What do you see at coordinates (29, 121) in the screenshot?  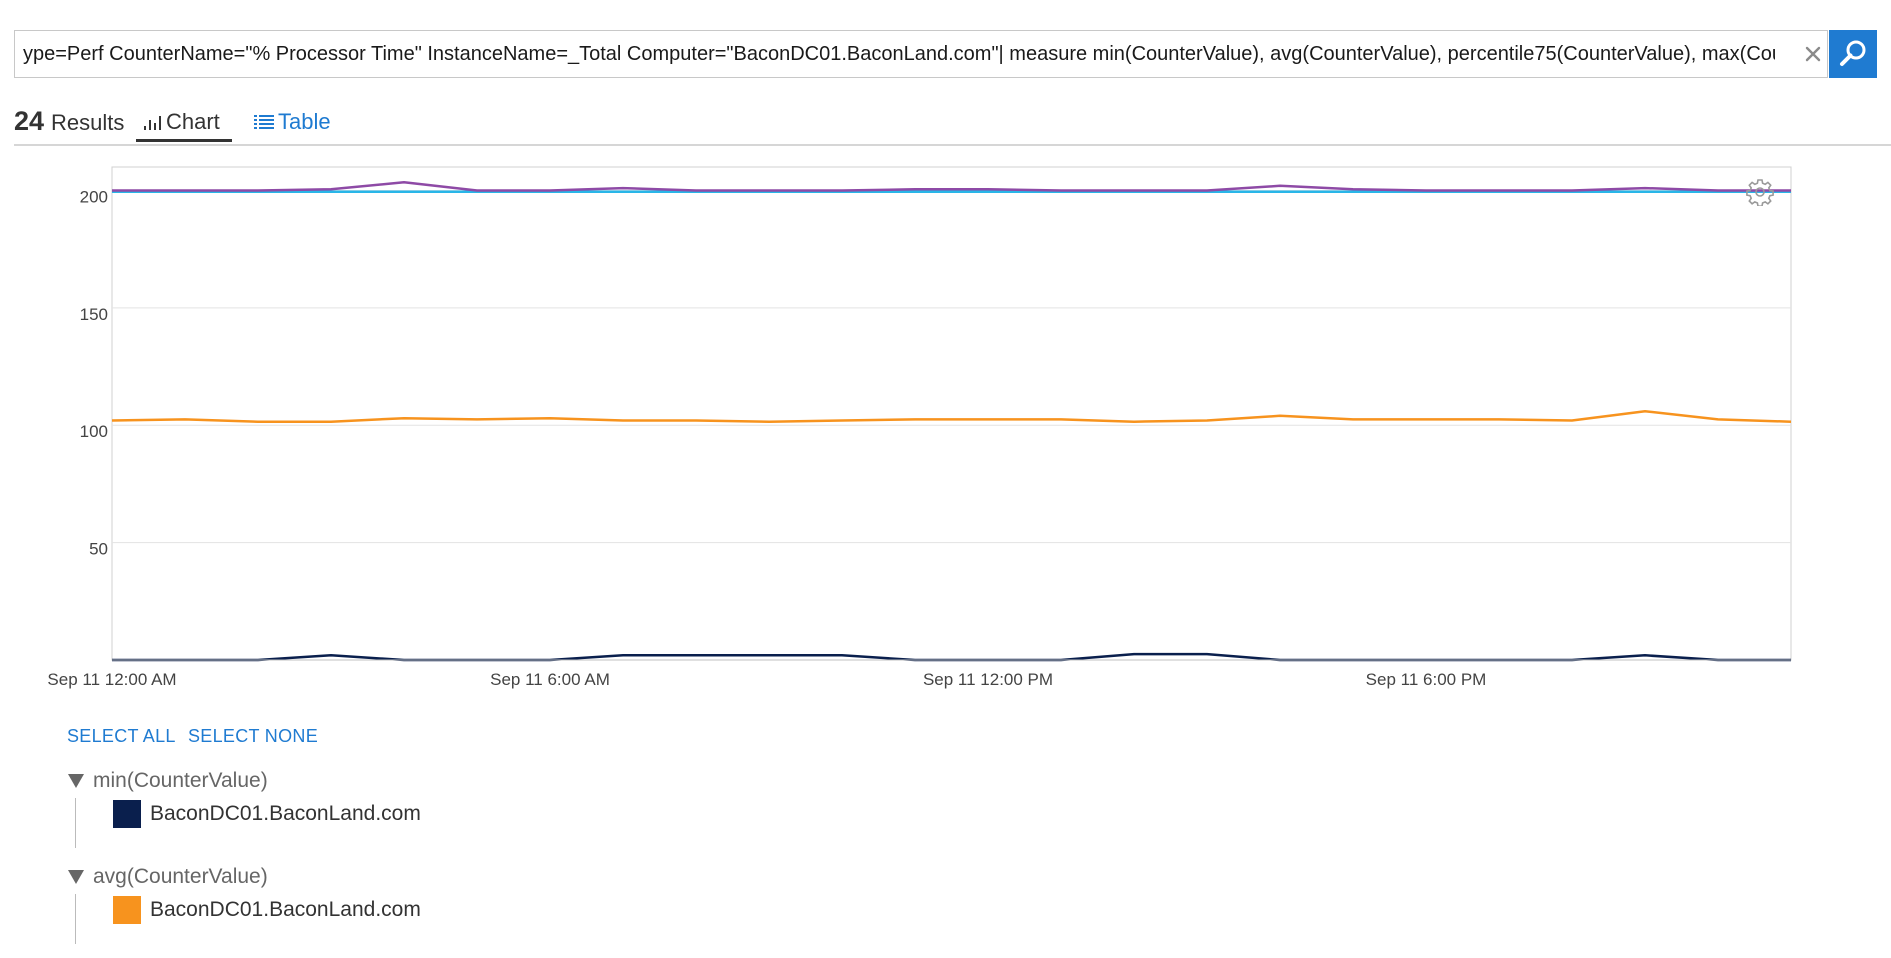 I see `results-count: 24` at bounding box center [29, 121].